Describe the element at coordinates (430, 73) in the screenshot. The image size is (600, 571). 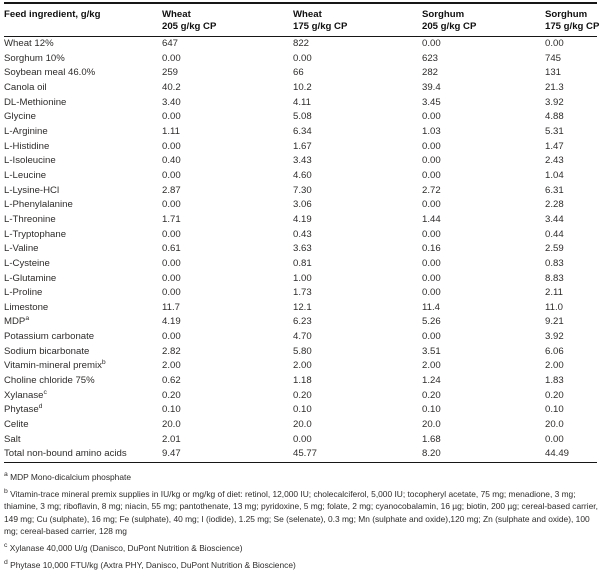
I see `value-cell-sorghum-205: 282` at that location.